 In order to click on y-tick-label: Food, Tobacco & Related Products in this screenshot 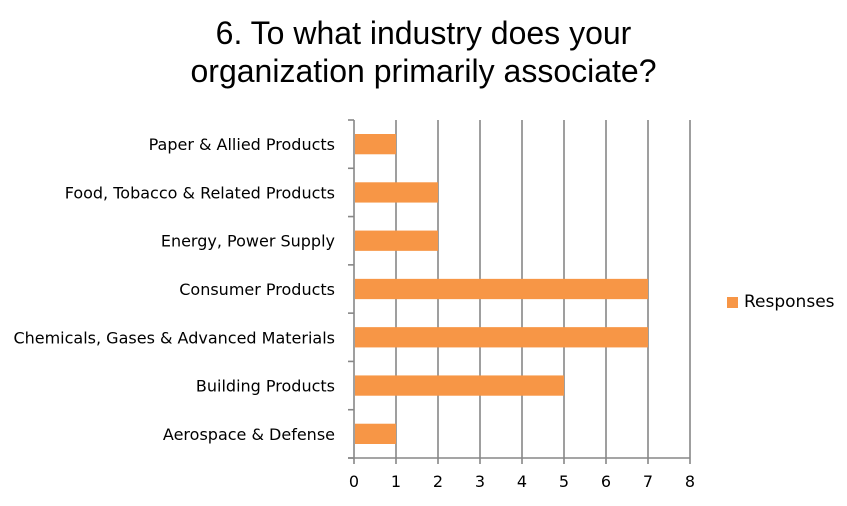, I will do `click(200, 192)`.